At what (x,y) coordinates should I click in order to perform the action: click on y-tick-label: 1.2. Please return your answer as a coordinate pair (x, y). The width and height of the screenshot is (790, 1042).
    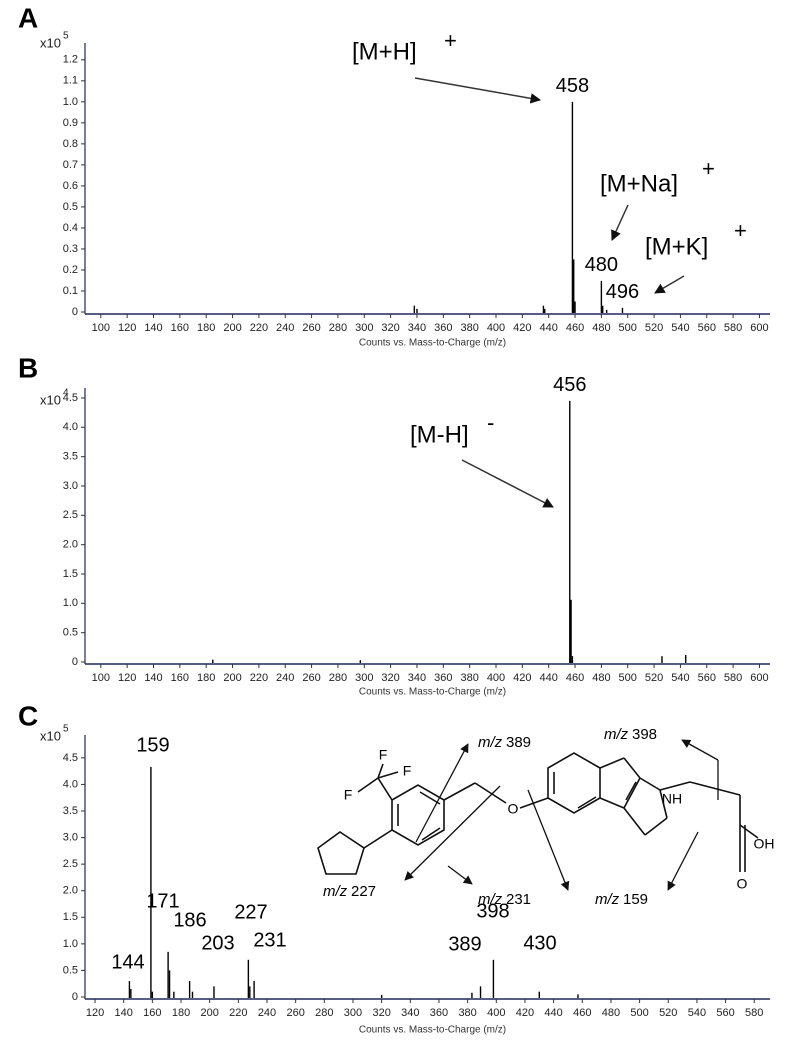
    Looking at the image, I should click on (70, 60).